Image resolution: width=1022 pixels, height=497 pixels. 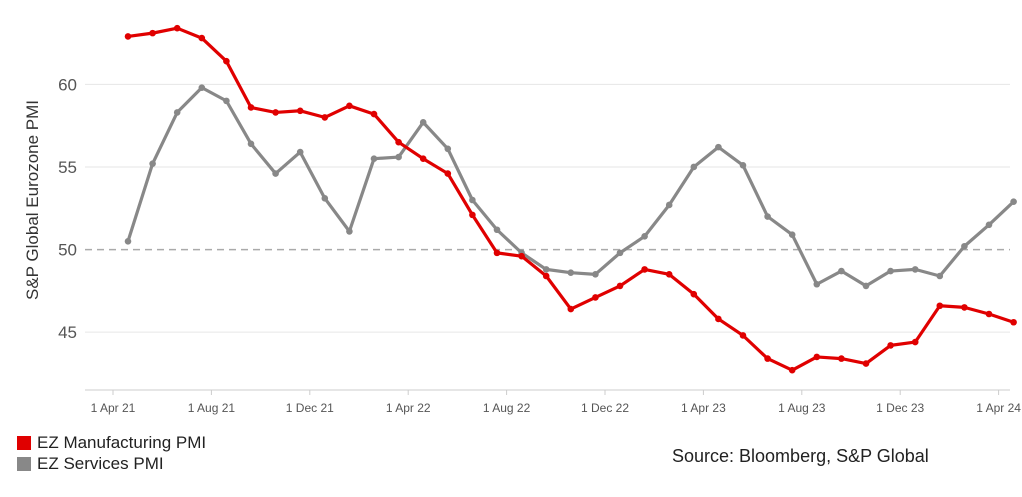 I want to click on legend-label-manufacturing: EZ Manufacturing PMI, so click(x=122, y=442).